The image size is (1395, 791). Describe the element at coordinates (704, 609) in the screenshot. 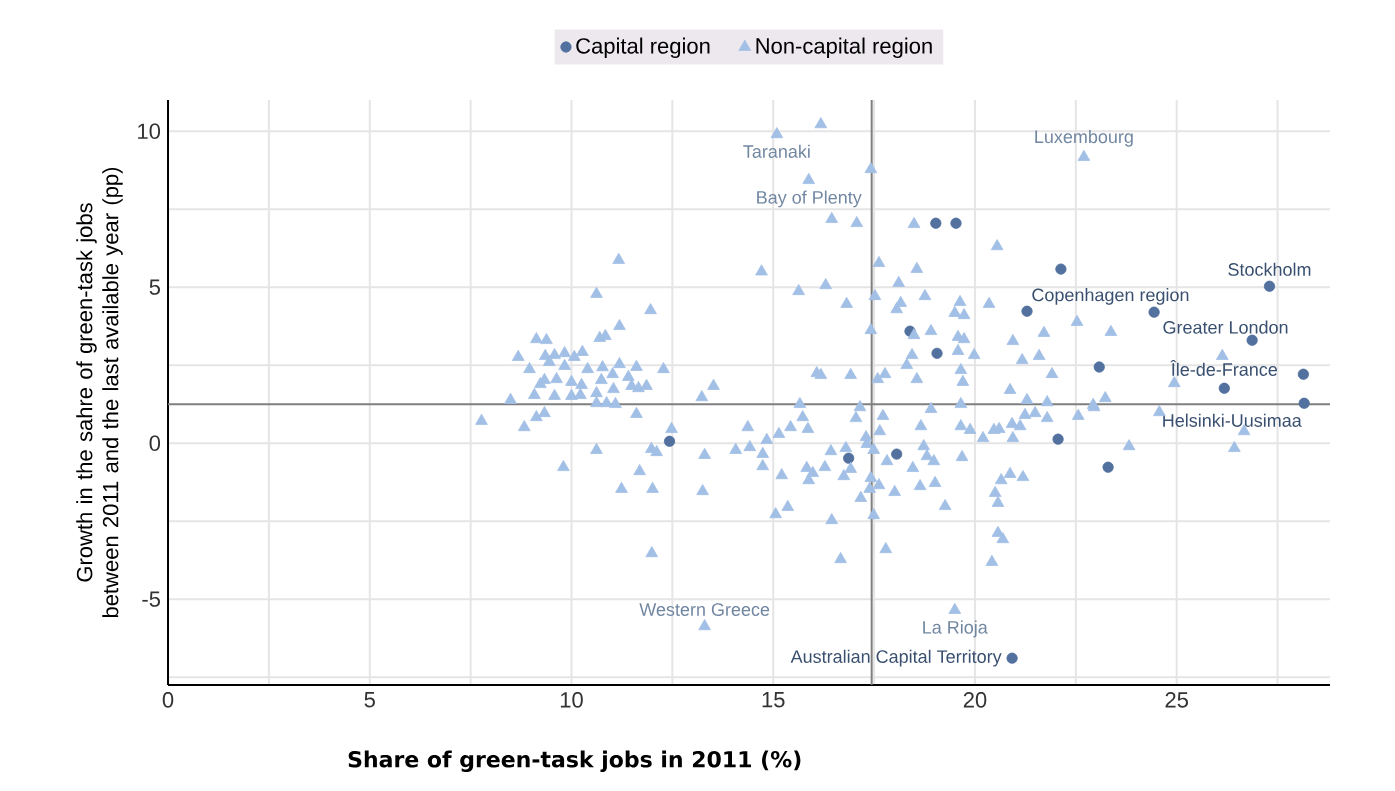

I see `annotation: Western Greece` at that location.